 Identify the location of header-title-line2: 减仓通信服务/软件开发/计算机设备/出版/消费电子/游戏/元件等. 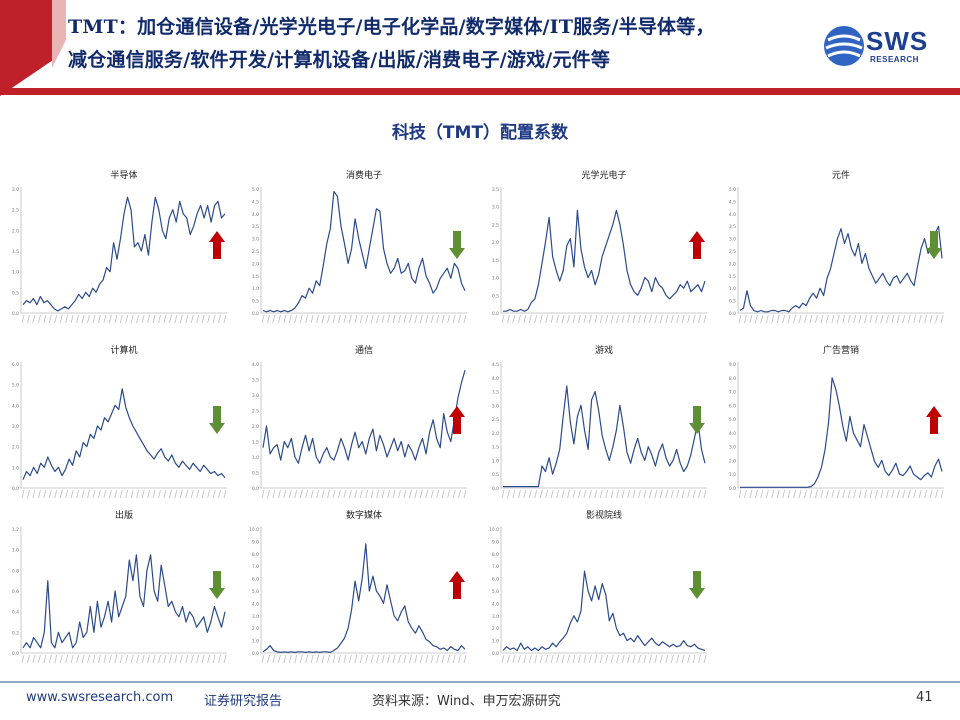
(339, 60).